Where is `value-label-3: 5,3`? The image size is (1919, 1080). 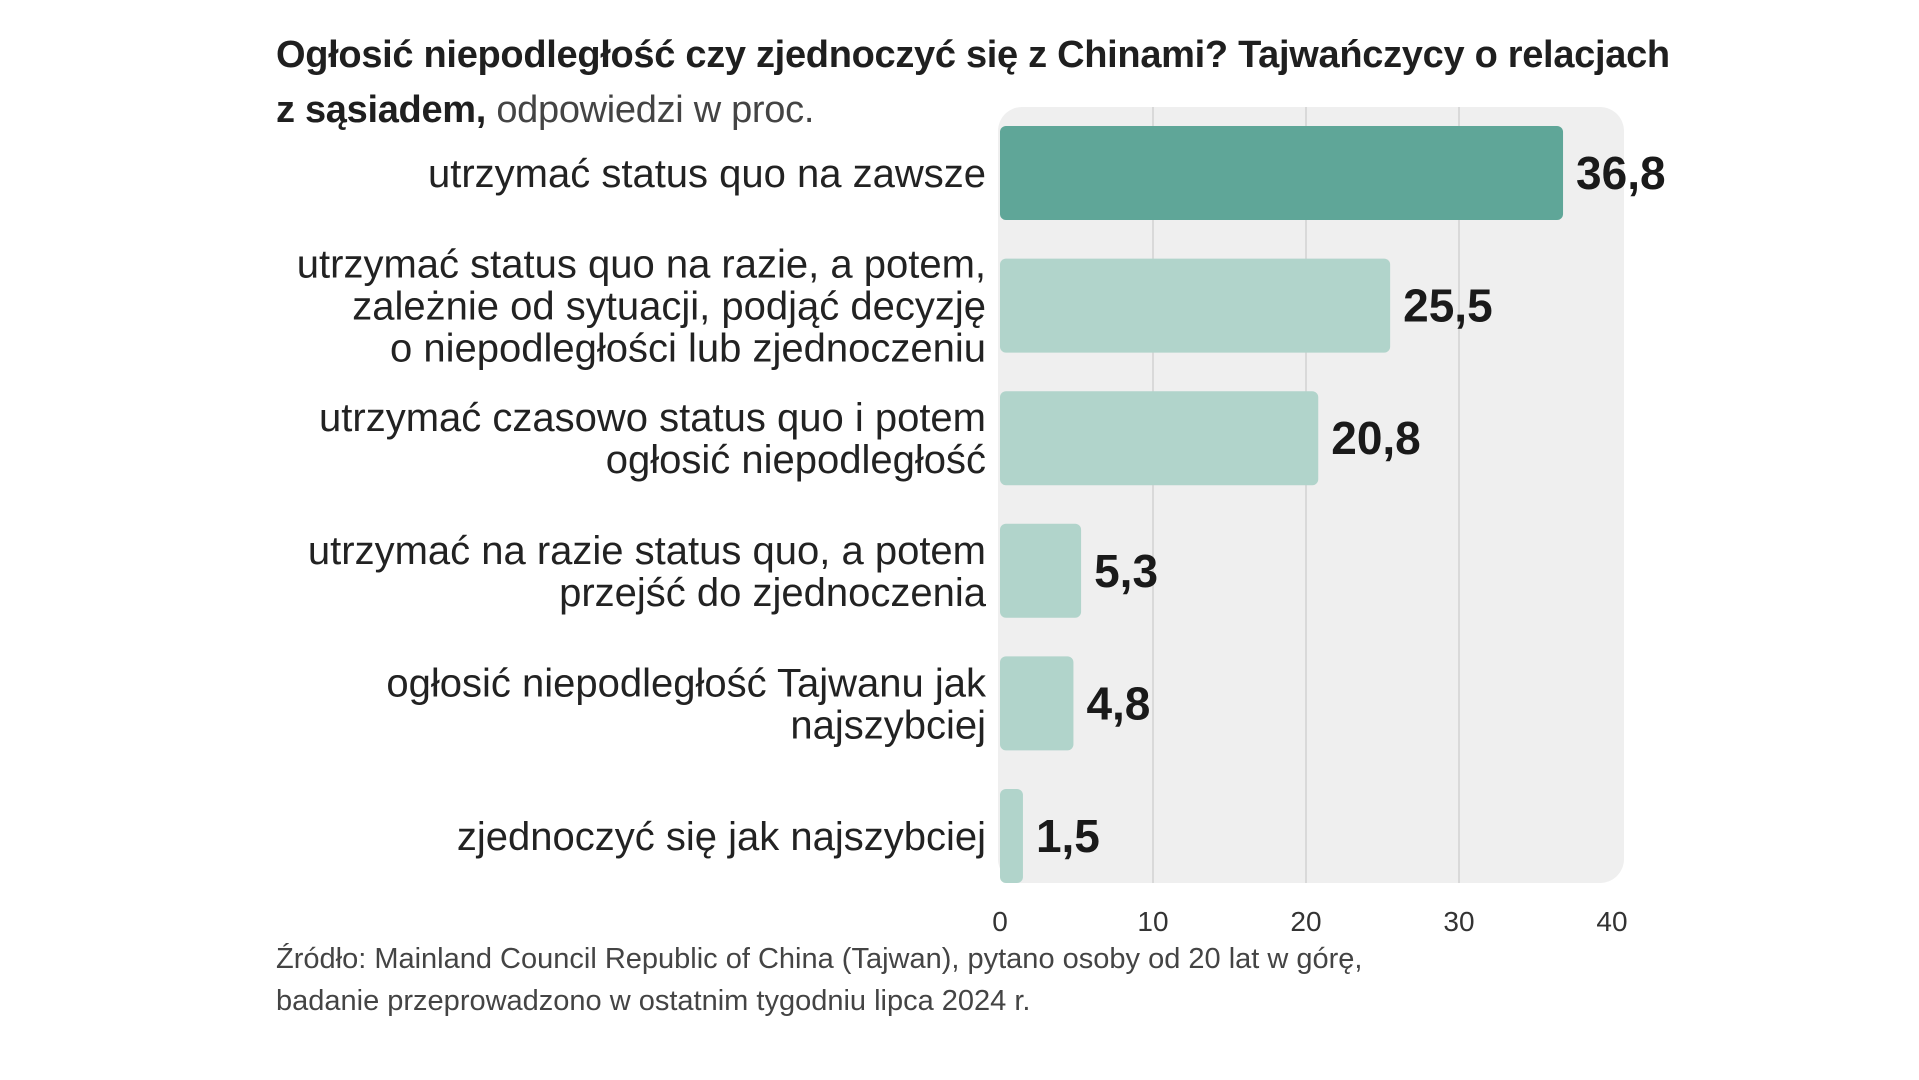 value-label-3: 5,3 is located at coordinates (1126, 571).